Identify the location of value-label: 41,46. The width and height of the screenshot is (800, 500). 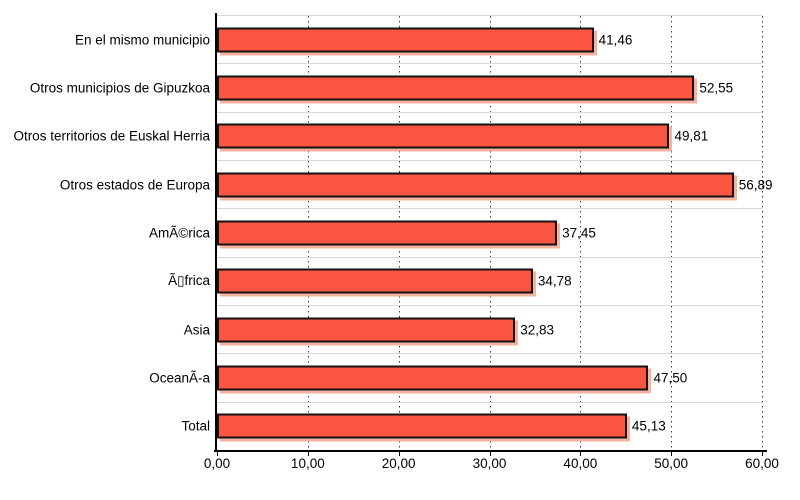
(615, 40).